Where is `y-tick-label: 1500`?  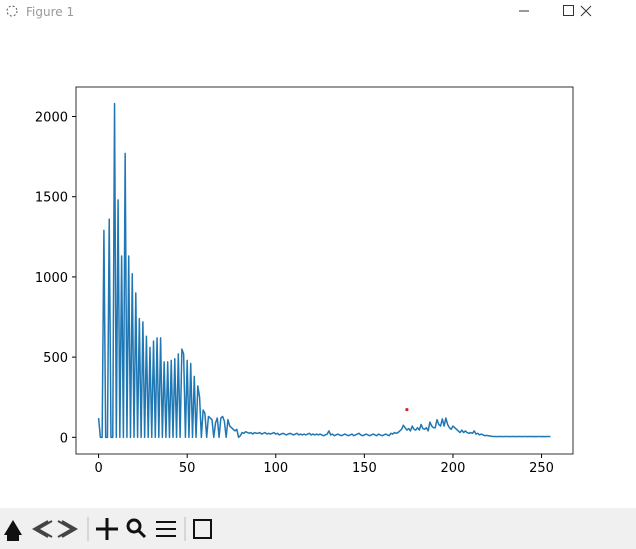
y-tick-label: 1500 is located at coordinates (51, 198).